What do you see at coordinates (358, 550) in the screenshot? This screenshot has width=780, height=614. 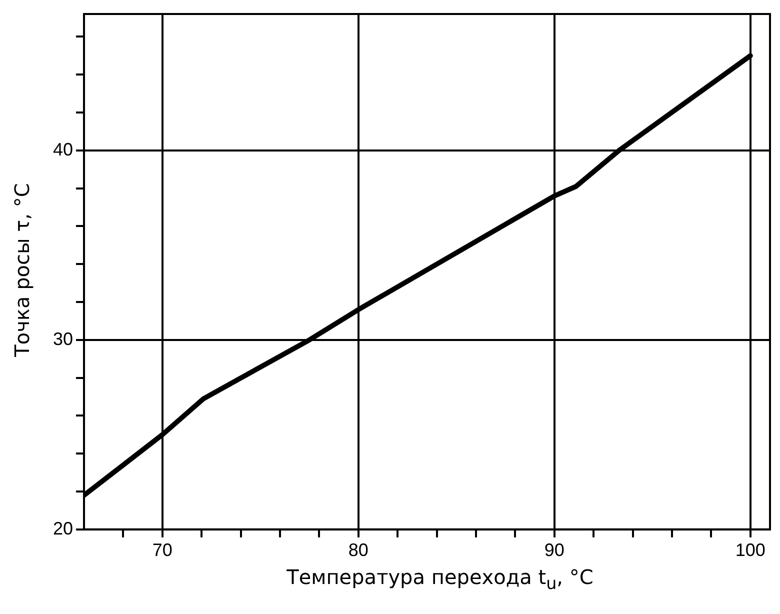 I see `x-tick-label: 80` at bounding box center [358, 550].